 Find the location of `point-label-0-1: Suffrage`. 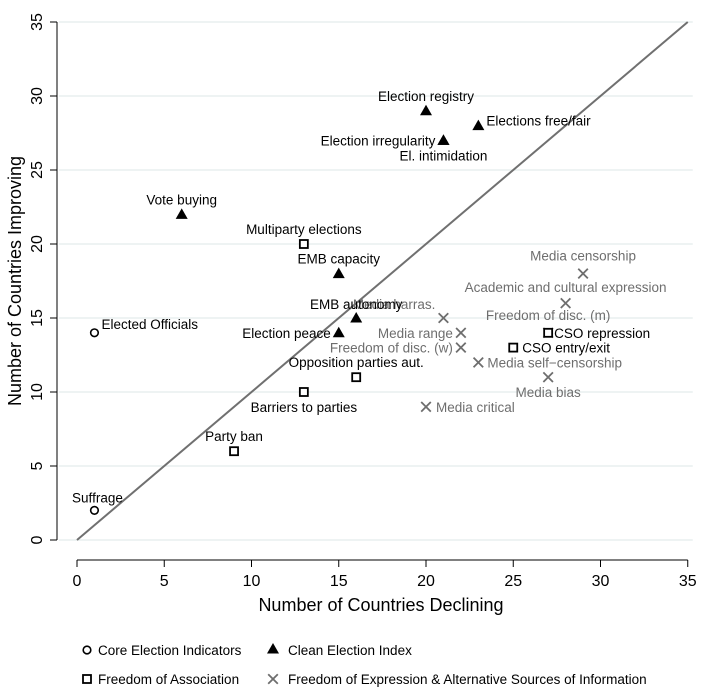

point-label-0-1: Suffrage is located at coordinates (97, 497).